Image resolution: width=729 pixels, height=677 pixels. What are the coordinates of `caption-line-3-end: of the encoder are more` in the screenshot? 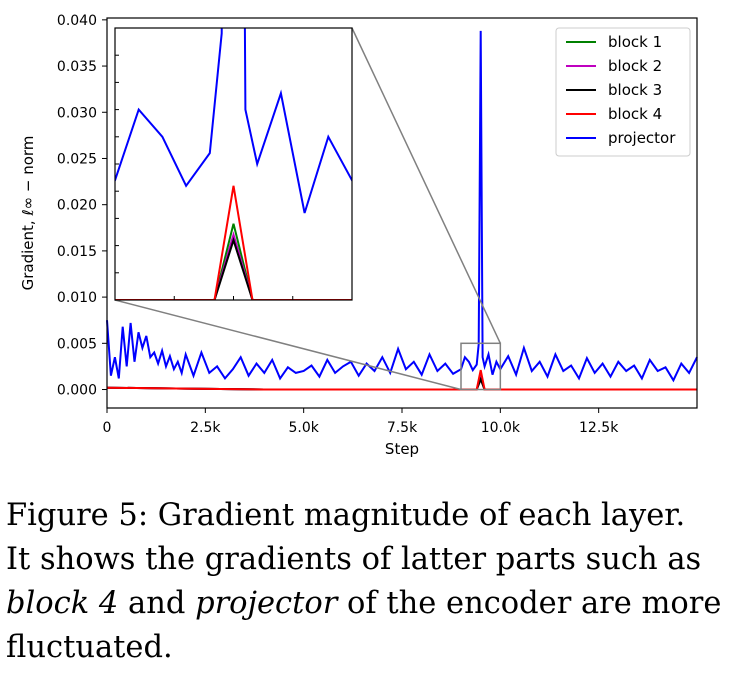 It's located at (529, 603).